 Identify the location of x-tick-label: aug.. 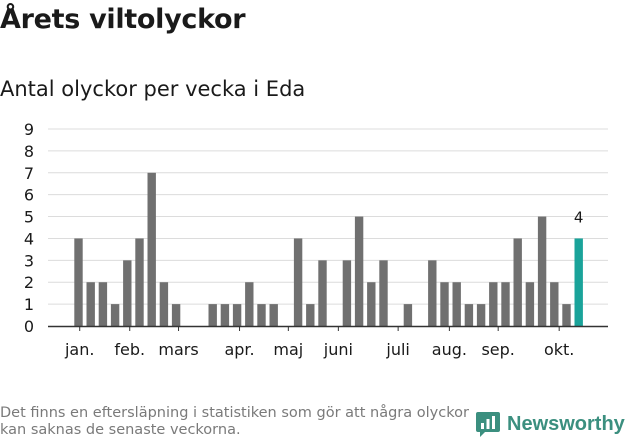
(449, 349).